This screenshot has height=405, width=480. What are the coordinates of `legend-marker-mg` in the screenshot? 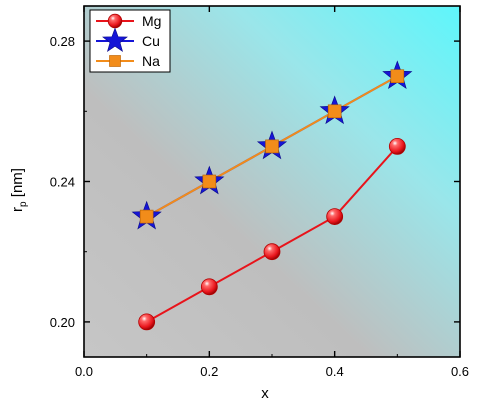 It's located at (115, 21).